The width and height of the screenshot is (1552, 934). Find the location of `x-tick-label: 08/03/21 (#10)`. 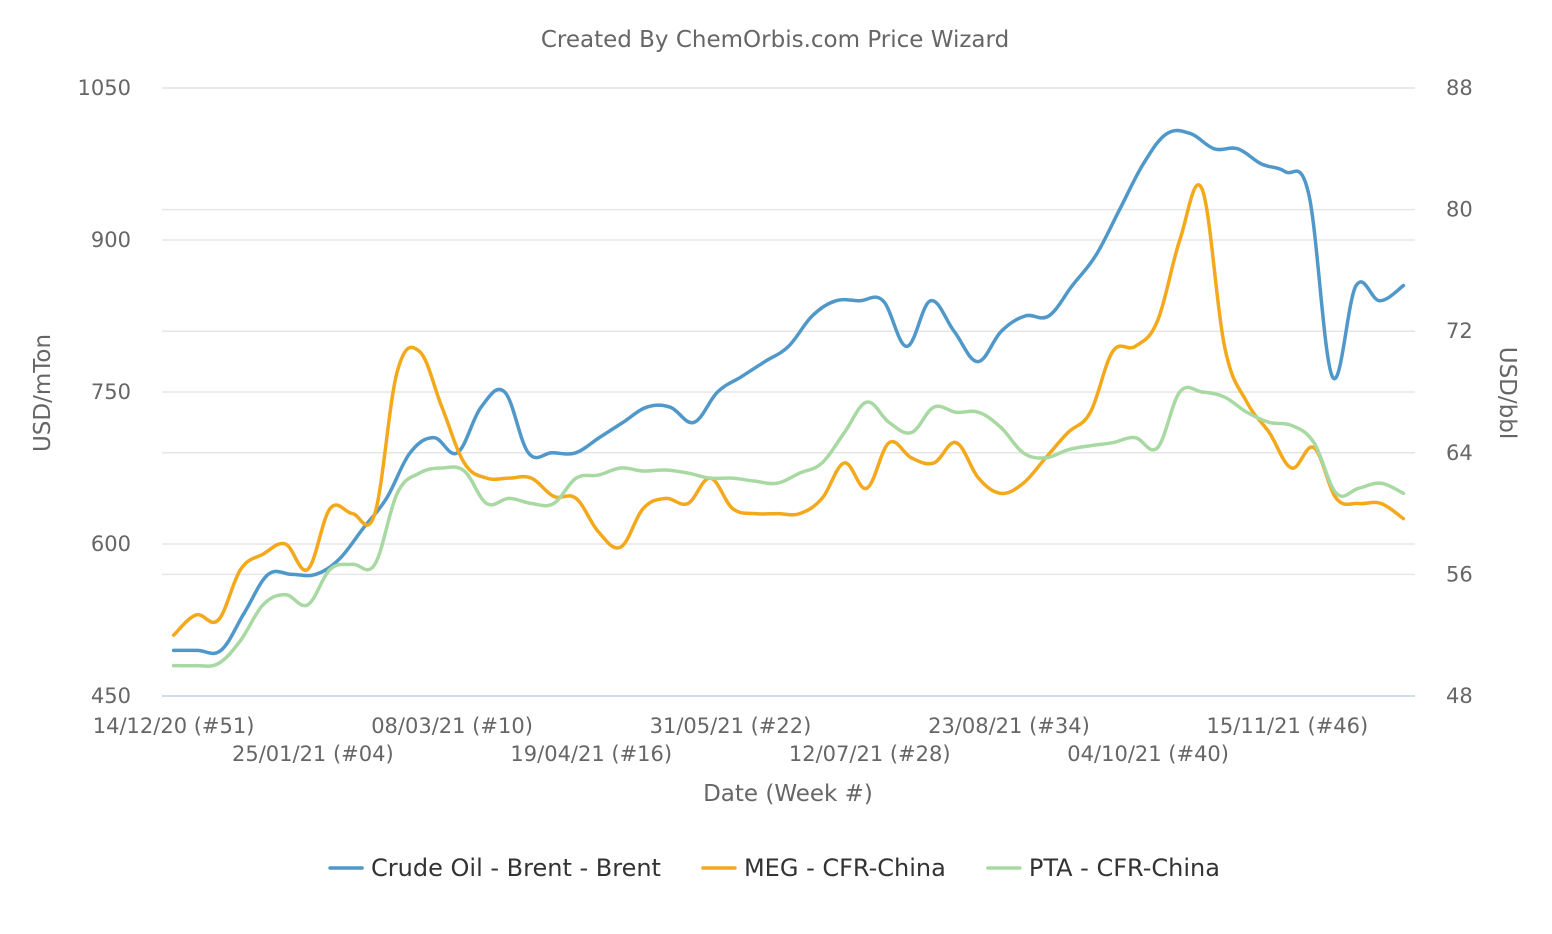

x-tick-label: 08/03/21 (#10) is located at coordinates (452, 726).